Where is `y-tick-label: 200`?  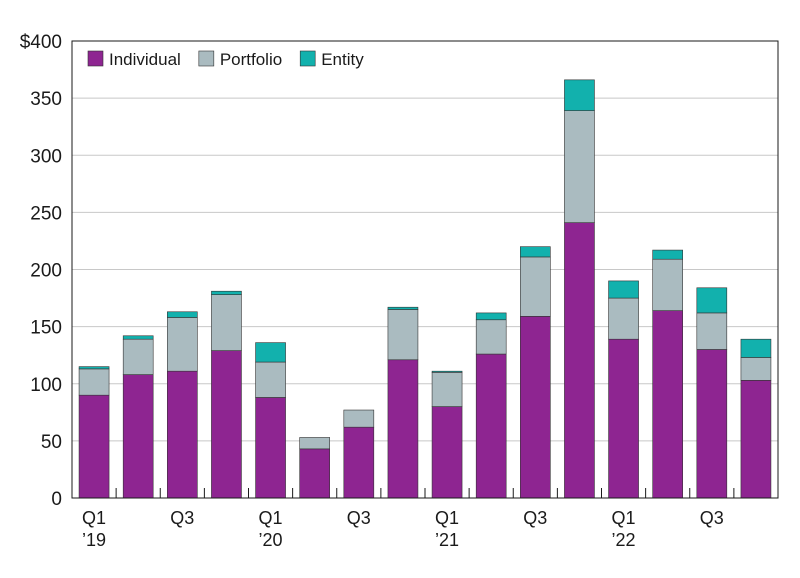 y-tick-label: 200 is located at coordinates (46, 271).